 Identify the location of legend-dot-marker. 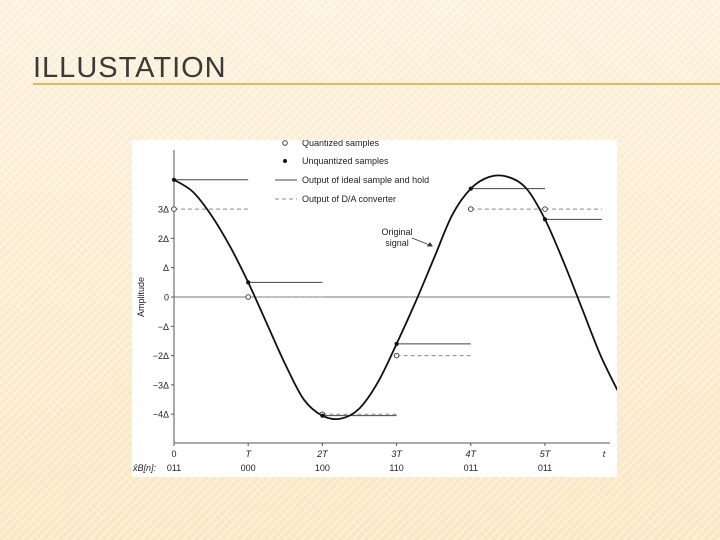
(285, 161).